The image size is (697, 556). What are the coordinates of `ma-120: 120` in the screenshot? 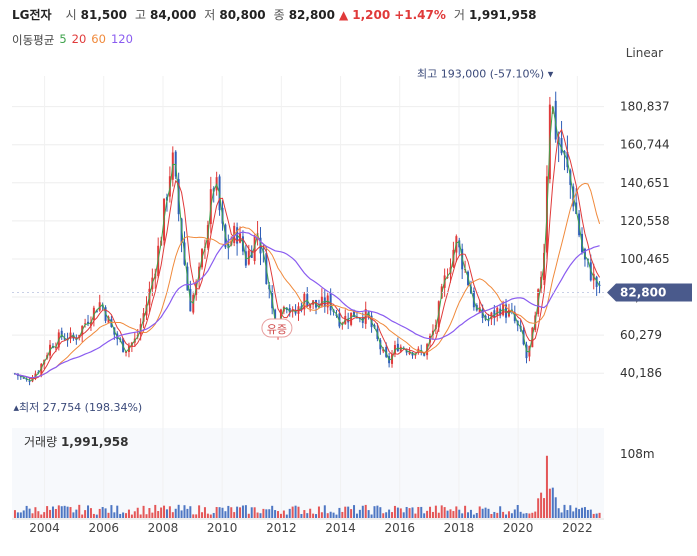 It's located at (121, 39).